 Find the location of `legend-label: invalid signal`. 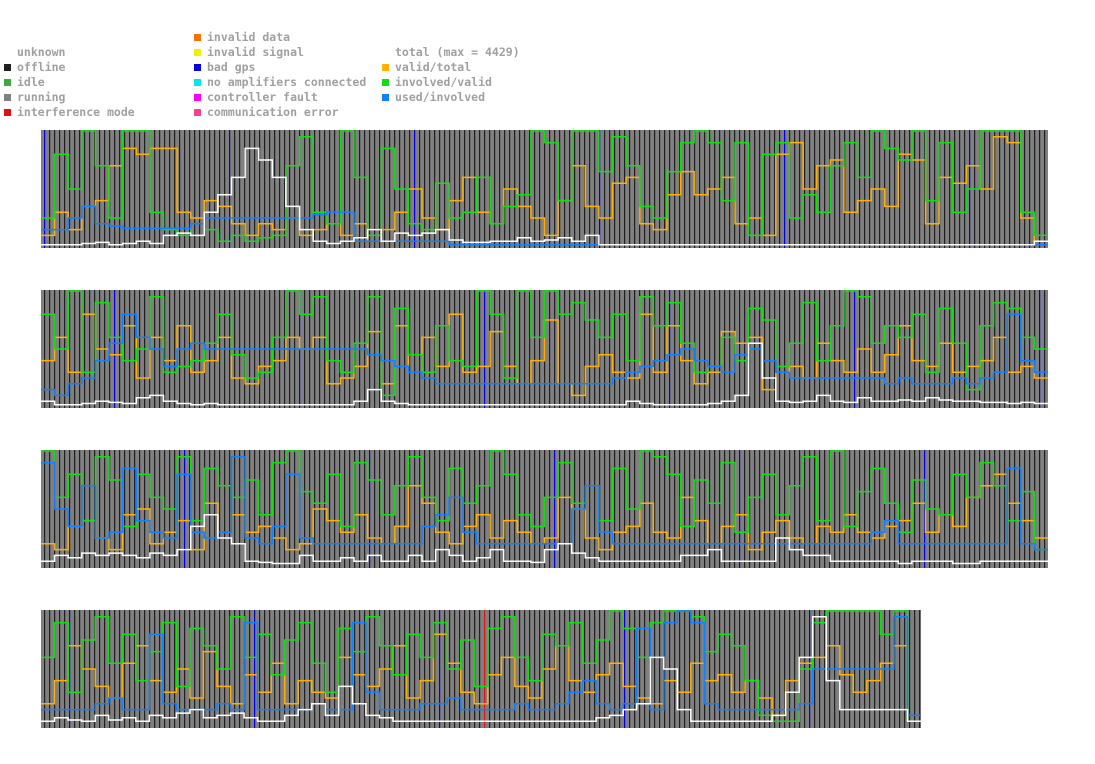

legend-label: invalid signal is located at coordinates (255, 52).